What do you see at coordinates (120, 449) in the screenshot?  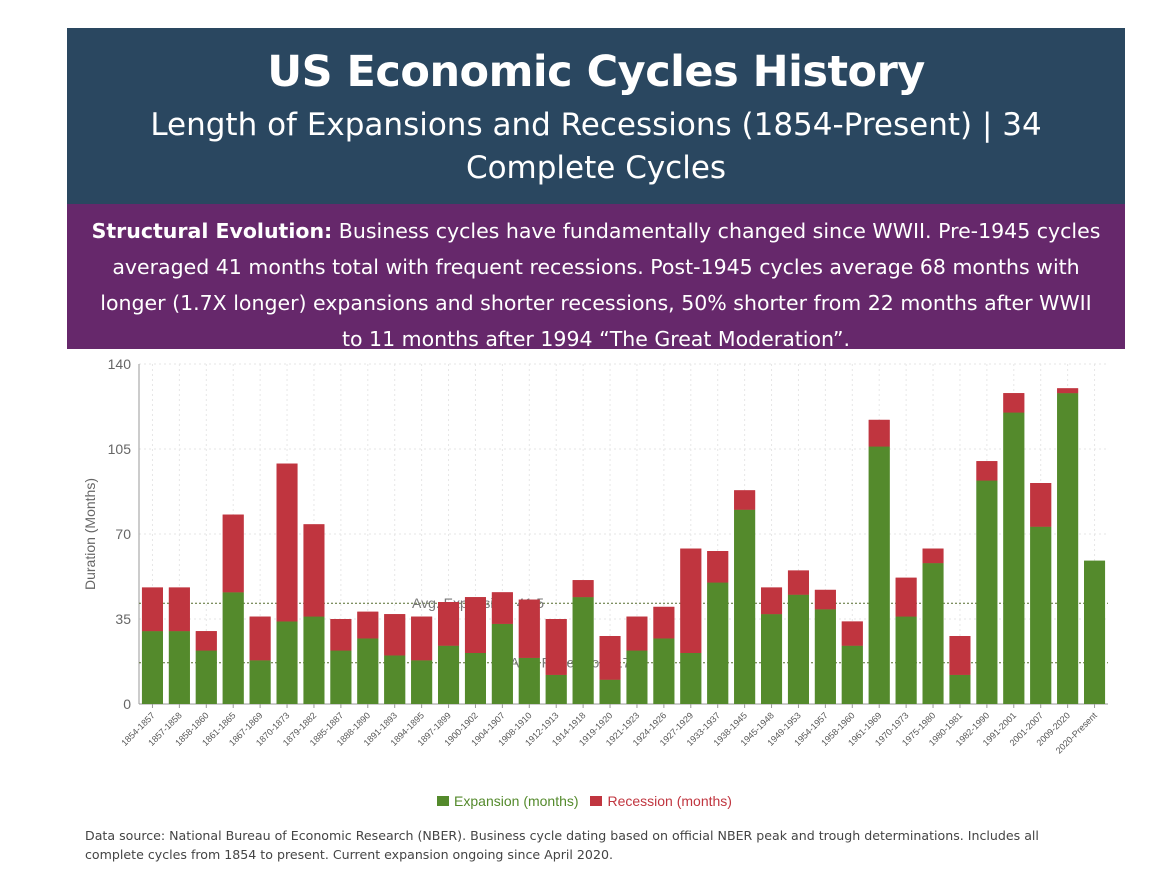 I see `y-tick-label: 105` at bounding box center [120, 449].